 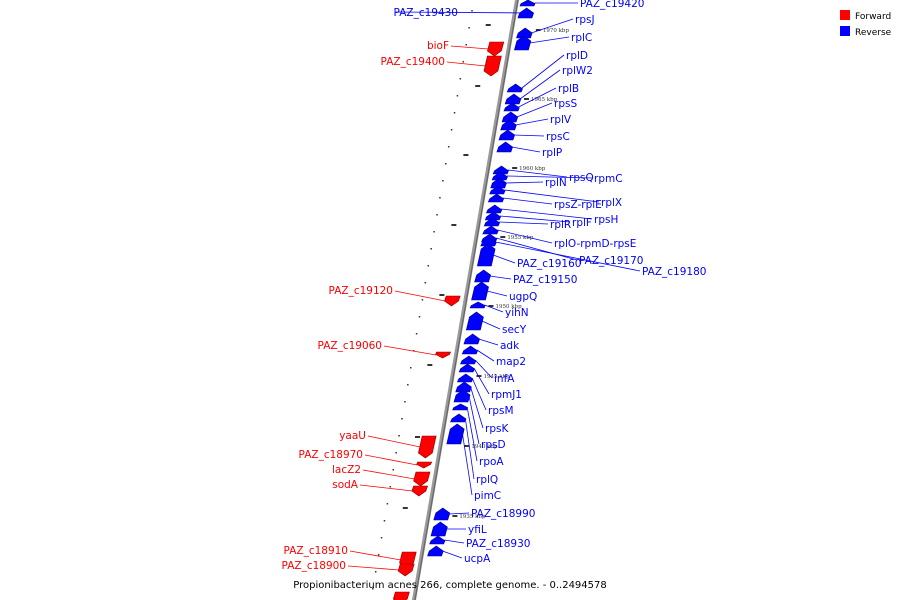 I want to click on genome-backbone, so click(x=465, y=300).